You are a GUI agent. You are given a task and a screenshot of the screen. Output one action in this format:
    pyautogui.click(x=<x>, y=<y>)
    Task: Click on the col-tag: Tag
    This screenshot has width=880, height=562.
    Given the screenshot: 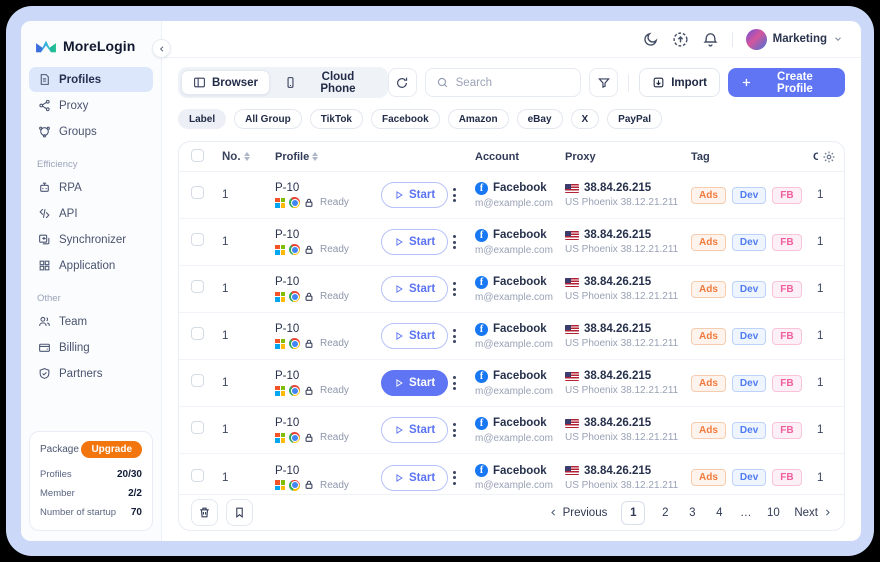 What is the action you would take?
    pyautogui.click(x=700, y=156)
    